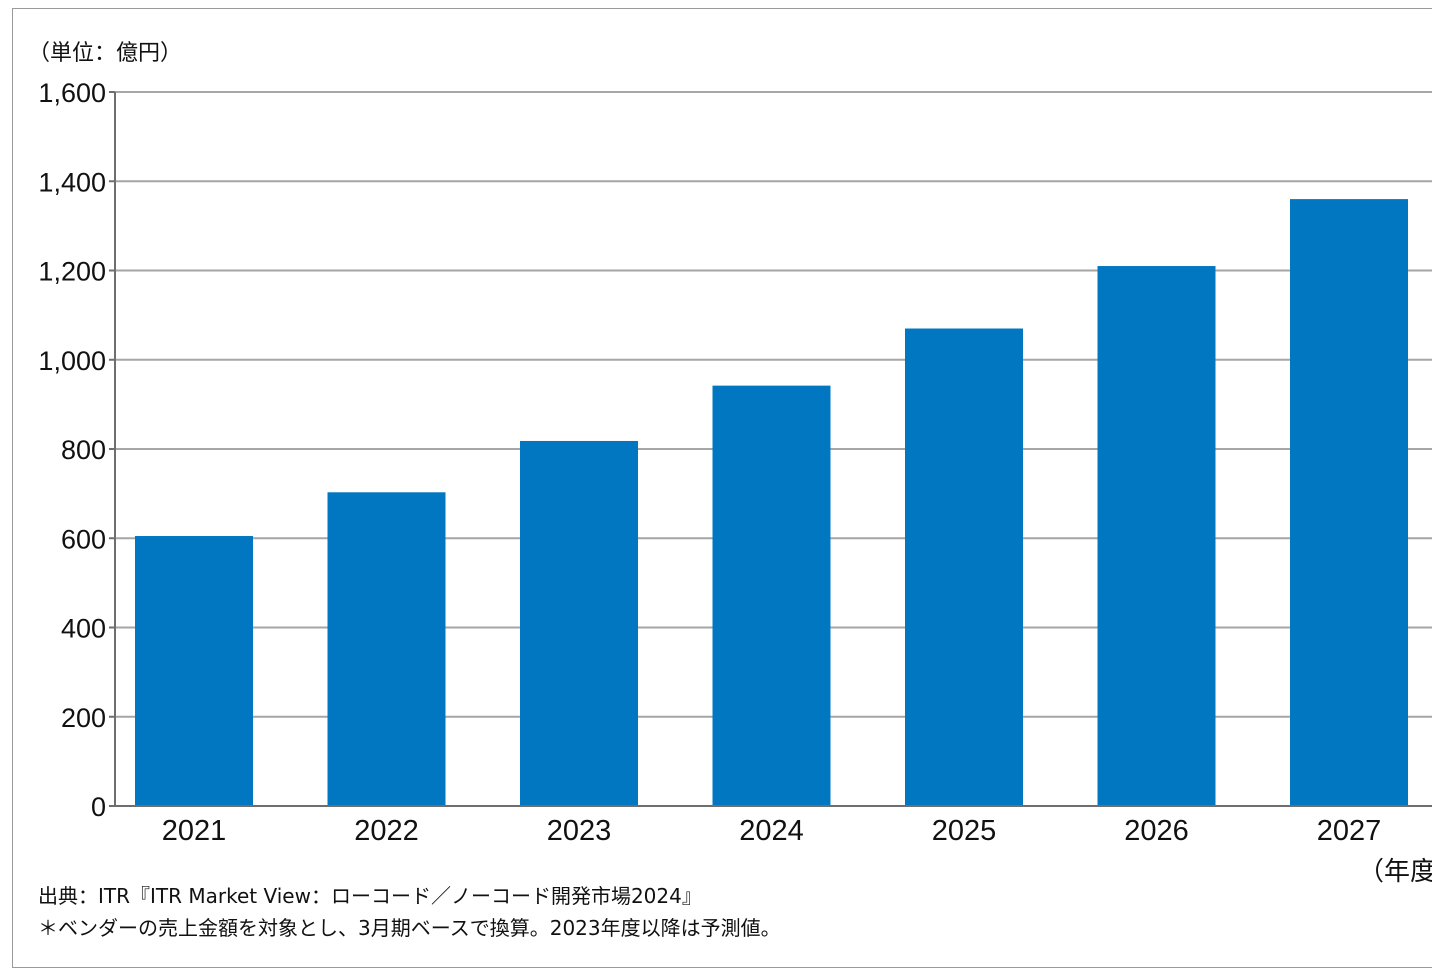  What do you see at coordinates (409, 928) in the screenshot?
I see `footnote: ＊ベンダーの売上金額を対象とし、3月期ベースで換算。2023年度以降は予測値。` at bounding box center [409, 928].